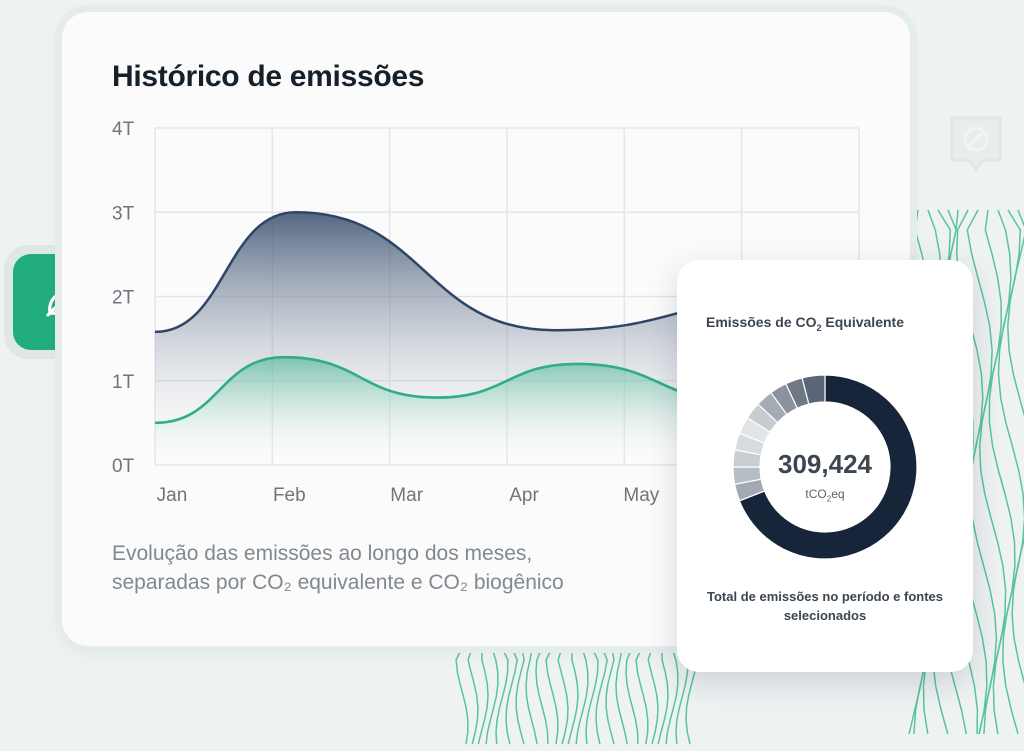 The width and height of the screenshot is (1024, 751). Describe the element at coordinates (123, 466) in the screenshot. I see `y-tick-label: 0T` at that location.